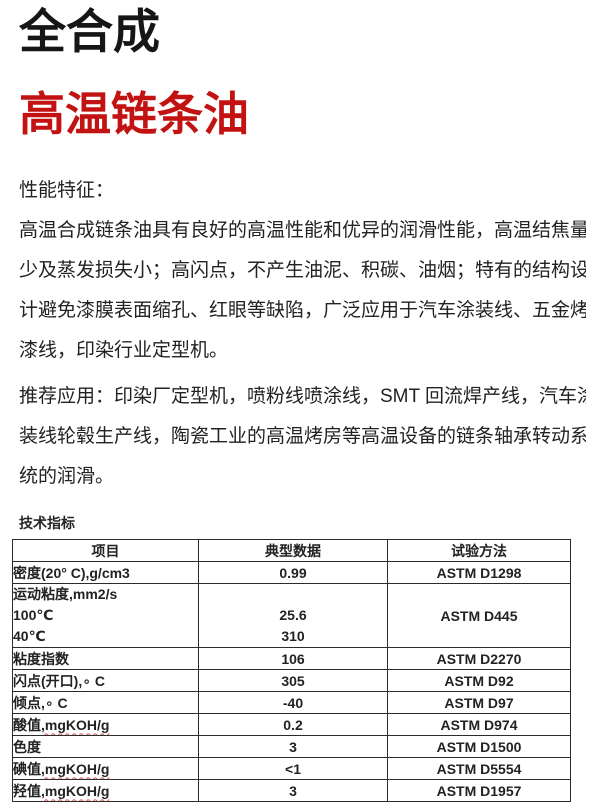 The height and width of the screenshot is (802, 600). I want to click on table-row: 闪点(开口),∘ C 305 ASTM D92, so click(291, 680).